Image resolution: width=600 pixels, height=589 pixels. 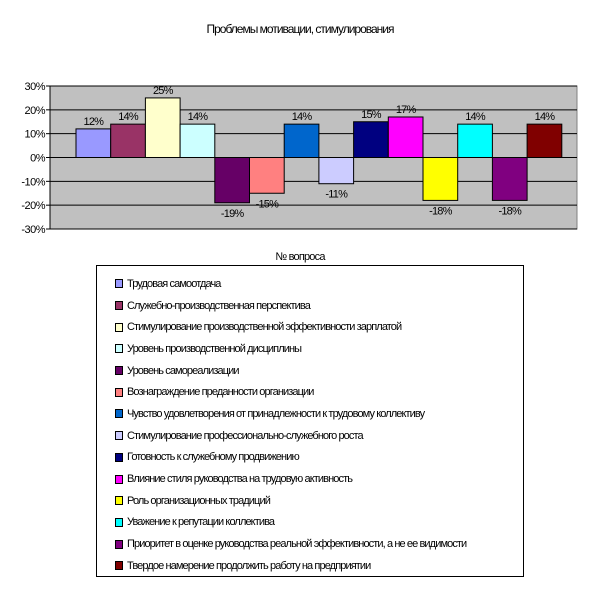 What do you see at coordinates (232, 214) in the screenshot?
I see `data-label: -19%` at bounding box center [232, 214].